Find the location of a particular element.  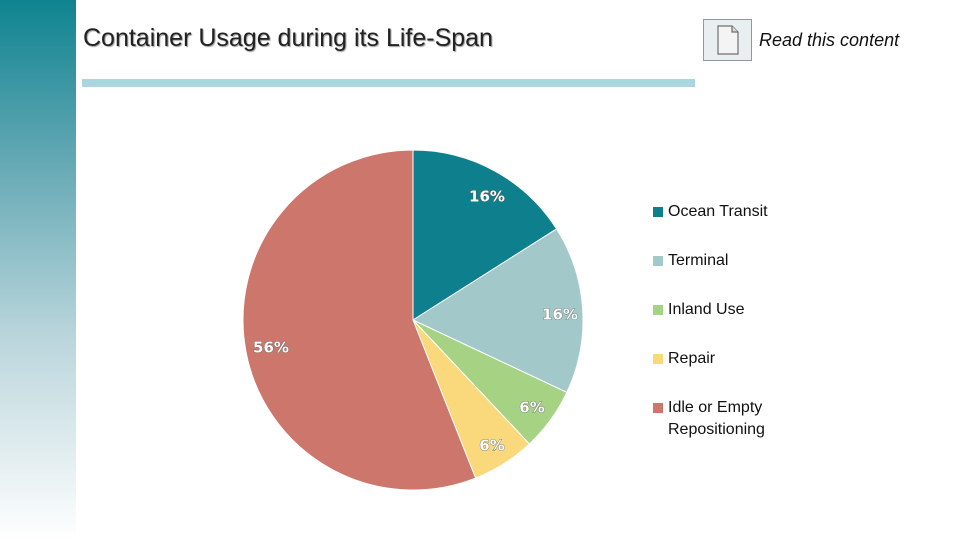

pie-slice-terminal is located at coordinates (497, 311).